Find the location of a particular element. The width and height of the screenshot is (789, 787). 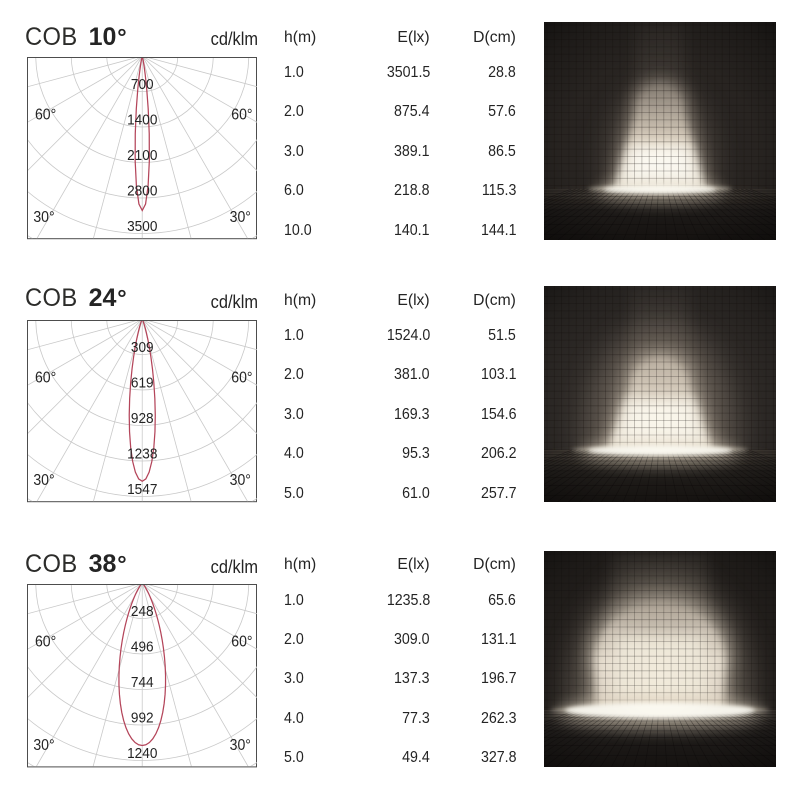

svg-text: 2800 is located at coordinates (142, 191).